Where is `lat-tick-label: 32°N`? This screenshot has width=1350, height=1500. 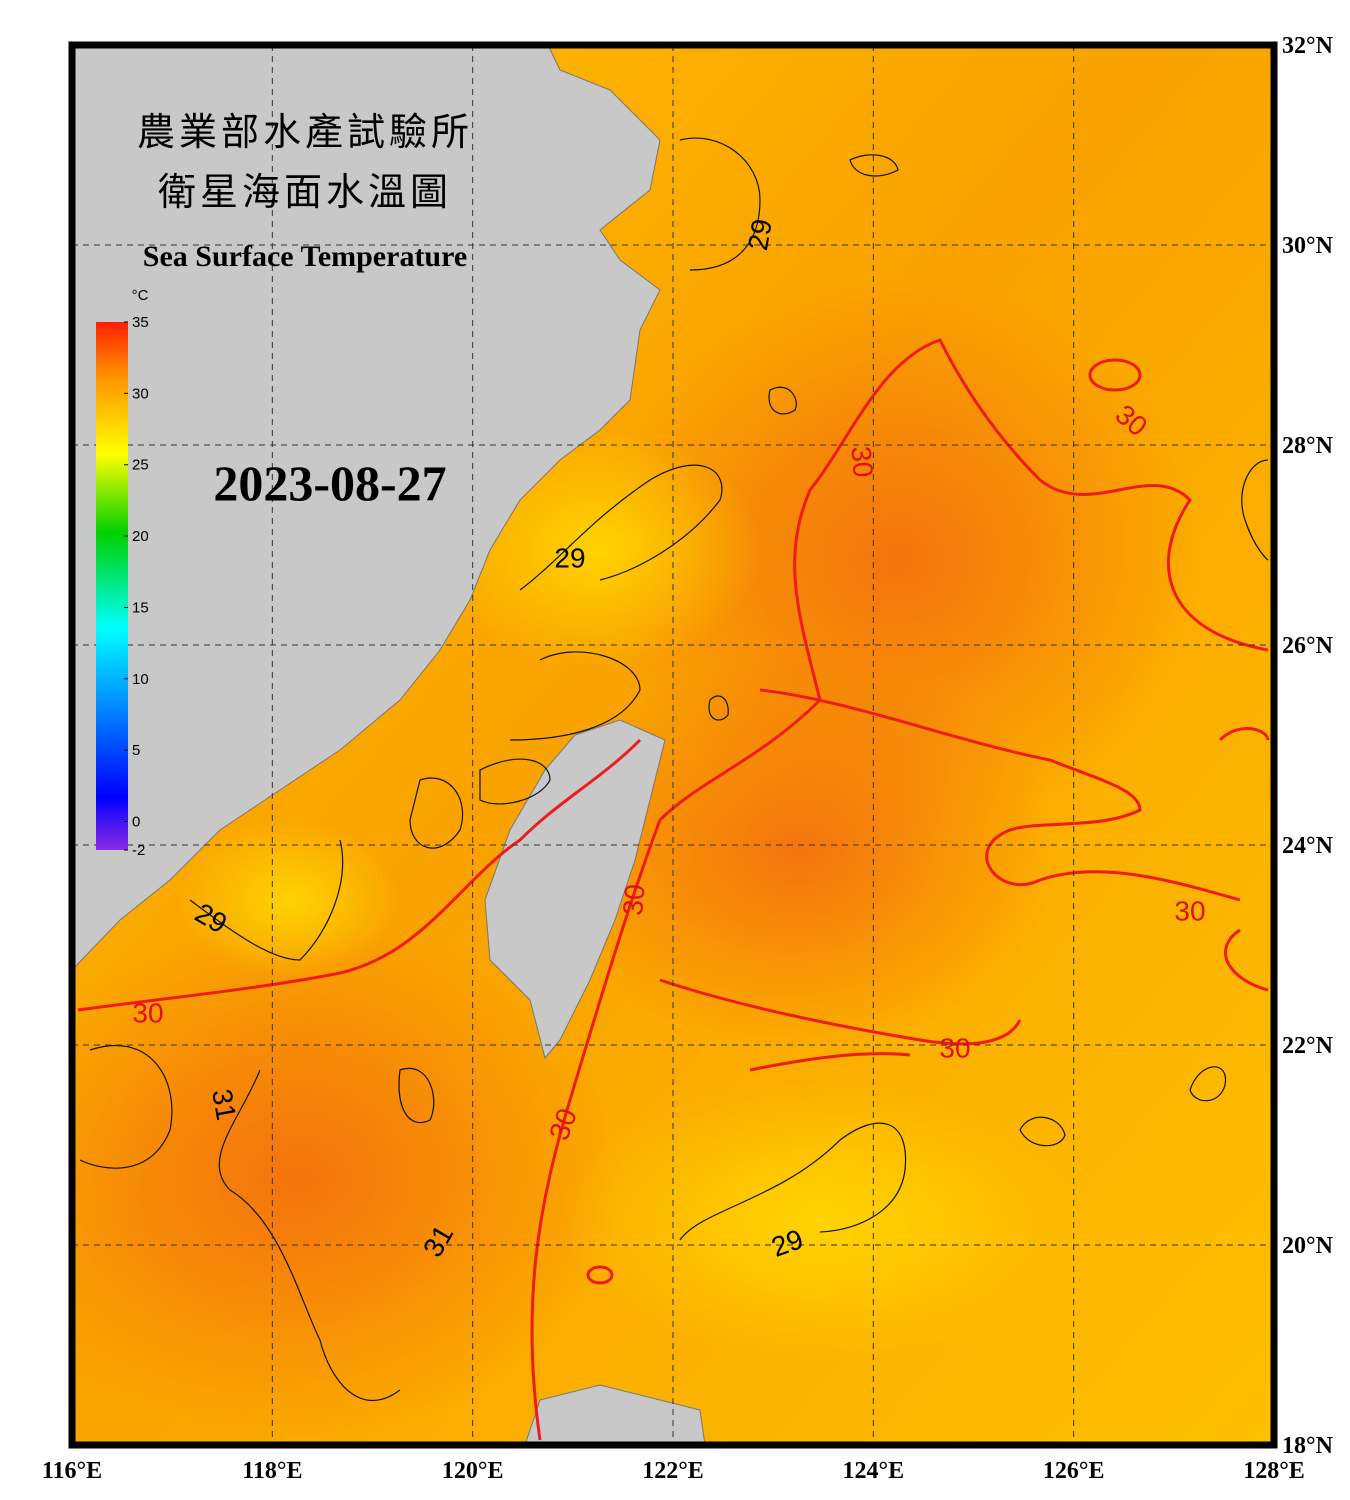
lat-tick-label: 32°N is located at coordinates (1308, 46).